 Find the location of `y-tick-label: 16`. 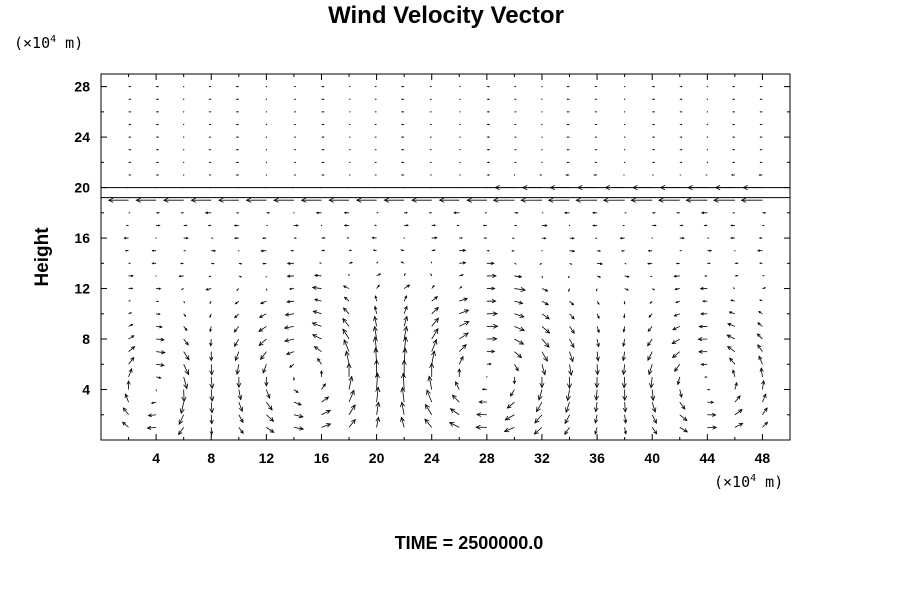

y-tick-label: 16 is located at coordinates (82, 238).